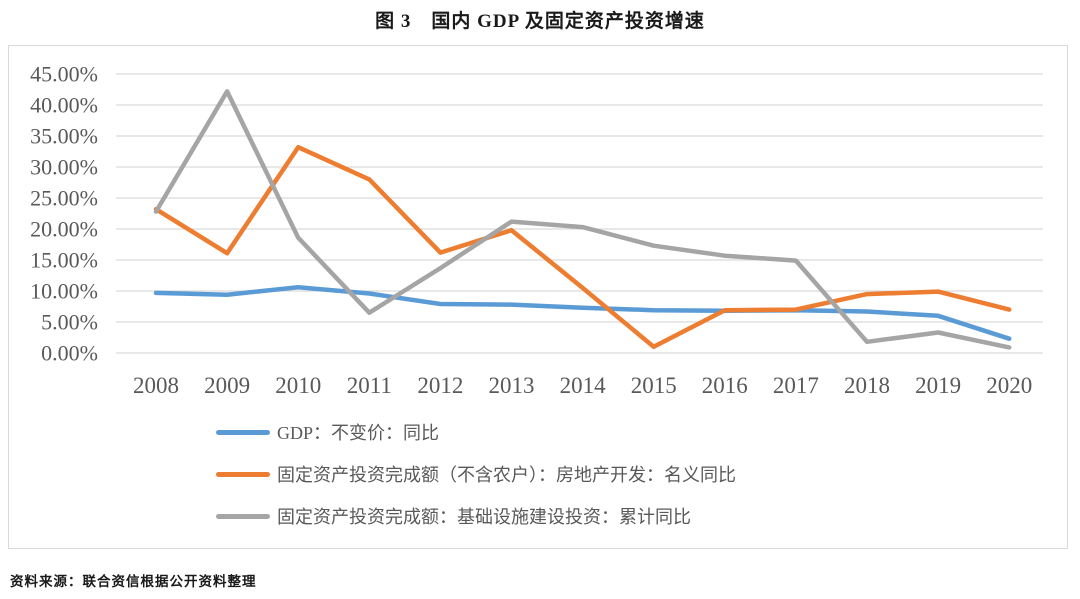  Describe the element at coordinates (476, 432) in the screenshot. I see `legend-item-gdp: GDP：不变价：同比` at that location.